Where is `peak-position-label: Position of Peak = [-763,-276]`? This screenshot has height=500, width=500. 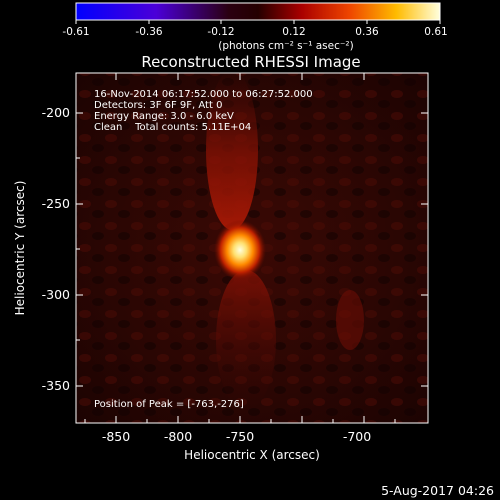
peak-position-label: Position of Peak = [-763,-276] is located at coordinates (169, 404).